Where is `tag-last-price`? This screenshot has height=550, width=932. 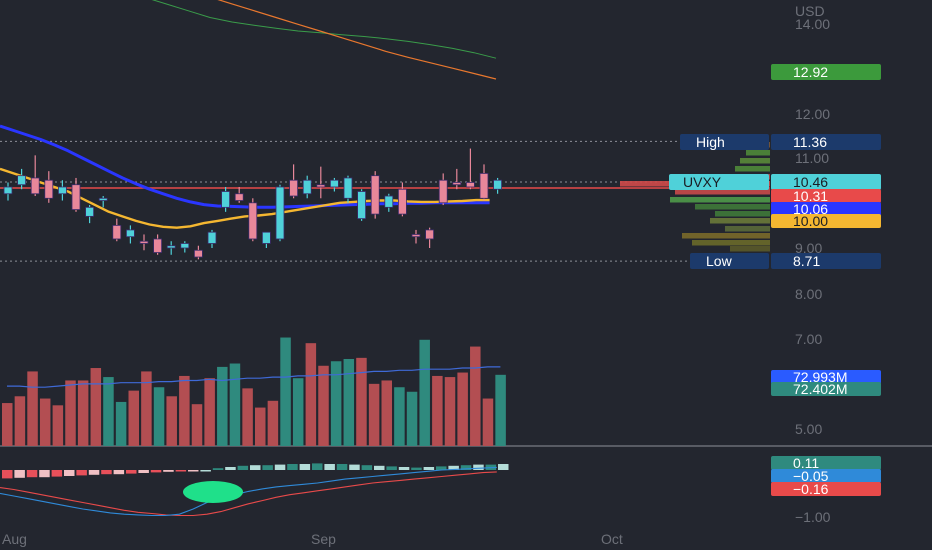
tag-last-price is located at coordinates (826, 182).